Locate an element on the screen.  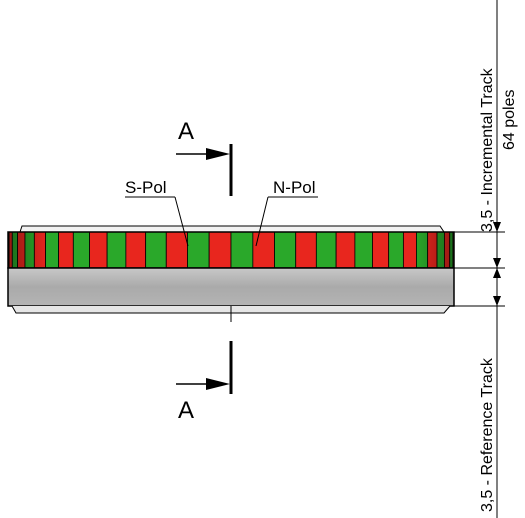
incremental-track is located at coordinates (231, 250).